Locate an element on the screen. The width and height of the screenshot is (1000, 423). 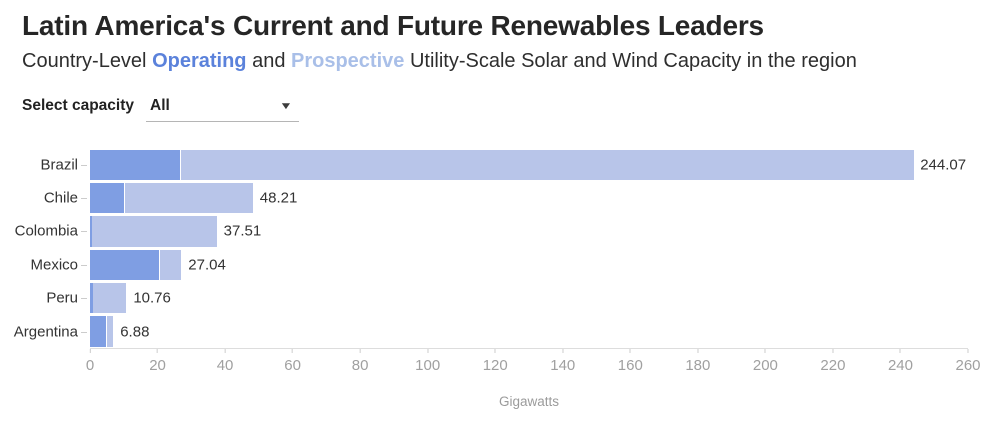
legend-operating: Operating is located at coordinates (199, 61).